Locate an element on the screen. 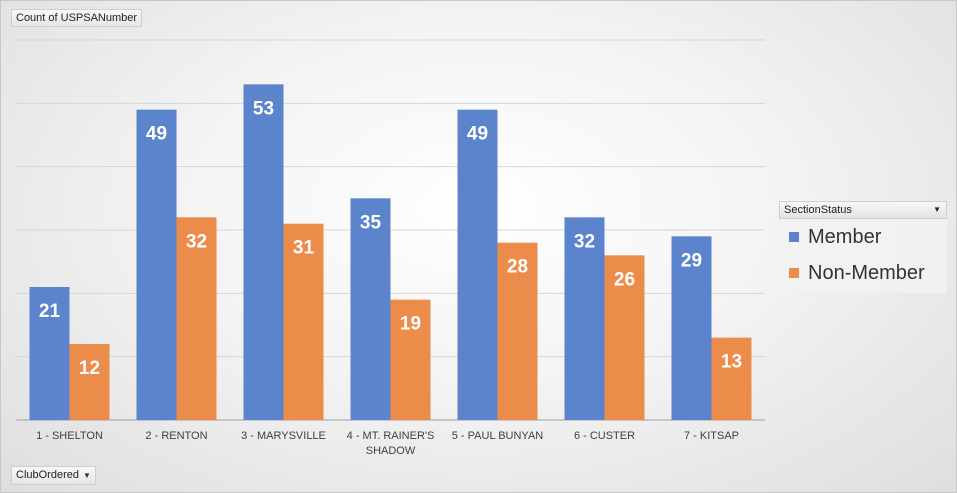 The height and width of the screenshot is (493, 957). value-field-label: Count of USPSANumber is located at coordinates (77, 18).